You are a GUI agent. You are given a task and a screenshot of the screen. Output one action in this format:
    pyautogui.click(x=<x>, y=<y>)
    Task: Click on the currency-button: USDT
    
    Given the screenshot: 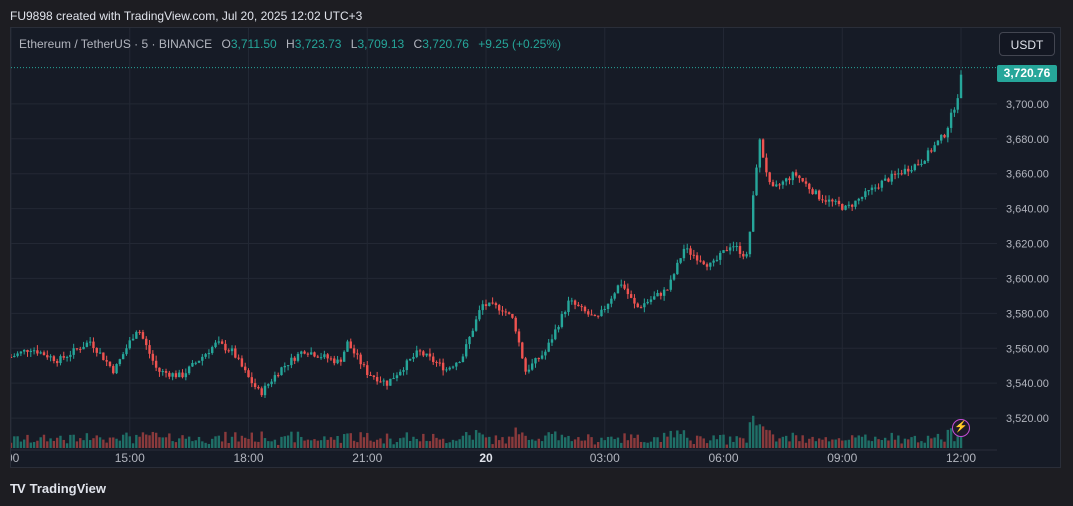 What is the action you would take?
    pyautogui.click(x=1027, y=44)
    